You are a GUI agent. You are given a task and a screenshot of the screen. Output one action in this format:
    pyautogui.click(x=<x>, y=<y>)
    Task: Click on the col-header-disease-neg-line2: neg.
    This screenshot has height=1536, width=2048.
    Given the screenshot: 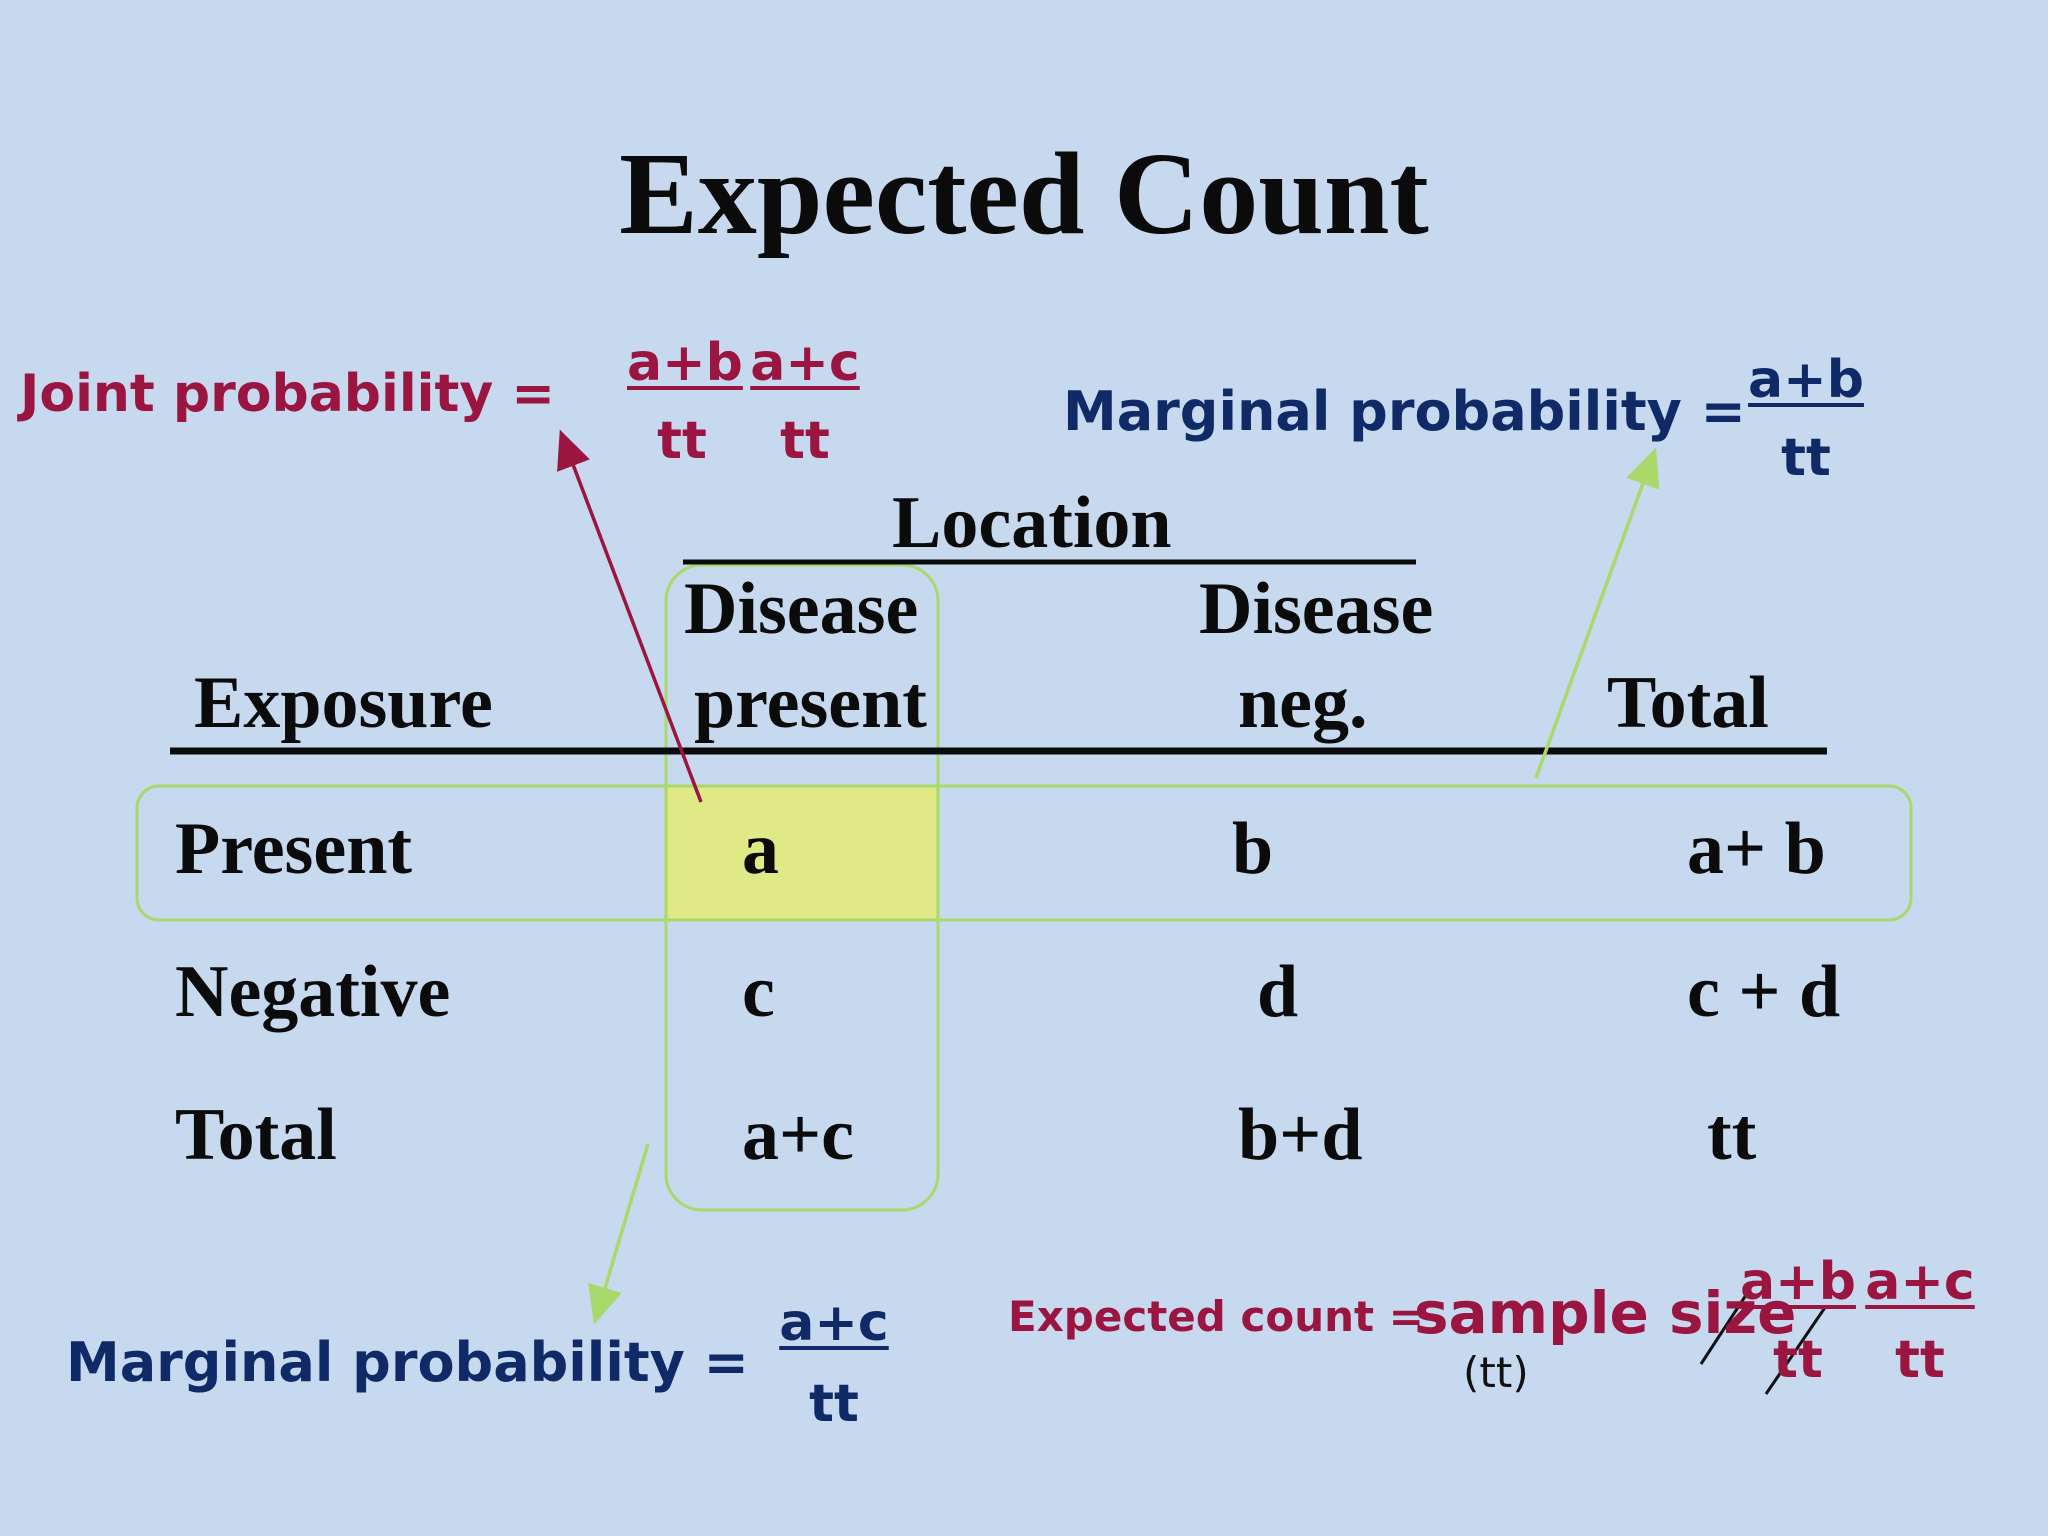 What is the action you would take?
    pyautogui.click(x=1303, y=703)
    